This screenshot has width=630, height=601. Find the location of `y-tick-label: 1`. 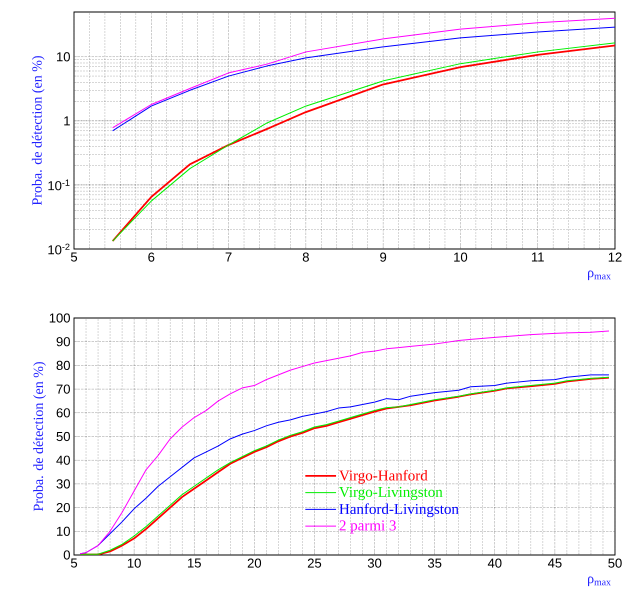

y-tick-label: 1 is located at coordinates (67, 121).